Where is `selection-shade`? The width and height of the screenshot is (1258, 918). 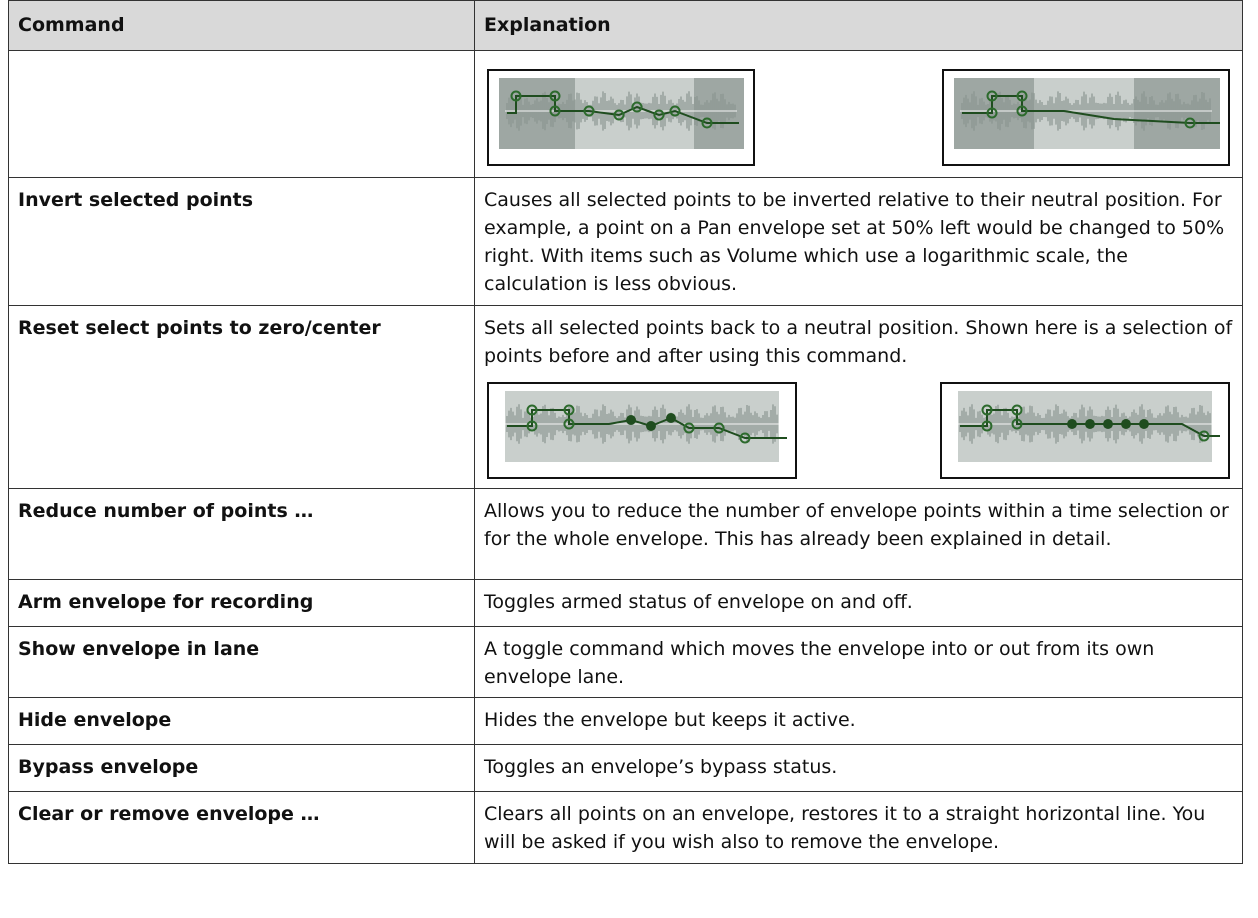
selection-shade is located at coordinates (1177, 113).